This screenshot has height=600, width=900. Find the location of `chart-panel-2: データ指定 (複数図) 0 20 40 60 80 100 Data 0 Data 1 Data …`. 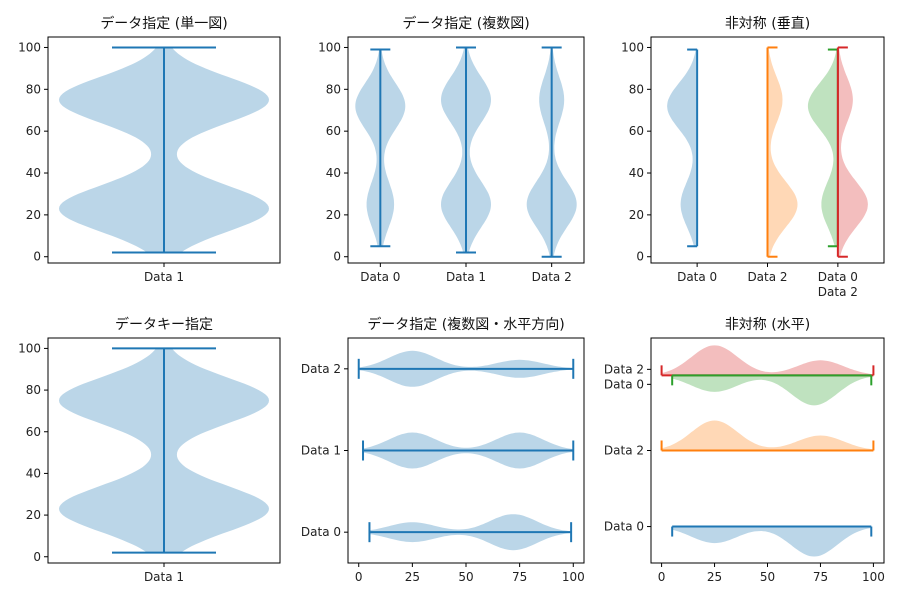

chart-panel-2: データ指定 (複数図) 0 20 40 60 80 100 Data 0 Data 1 Data … is located at coordinates (451, 149).